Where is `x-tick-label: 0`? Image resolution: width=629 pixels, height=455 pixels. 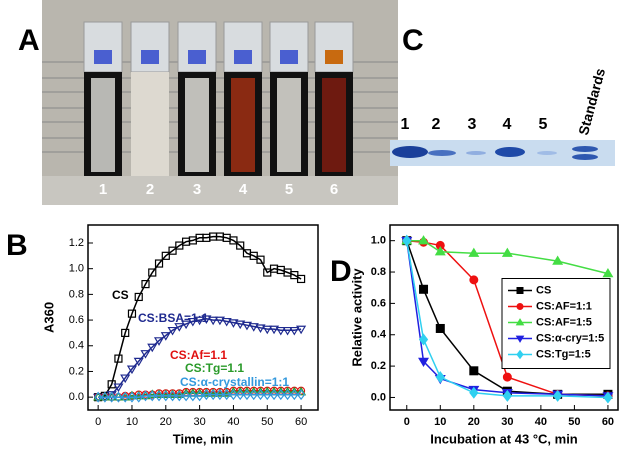 x-tick-label: 0 is located at coordinates (98, 422).